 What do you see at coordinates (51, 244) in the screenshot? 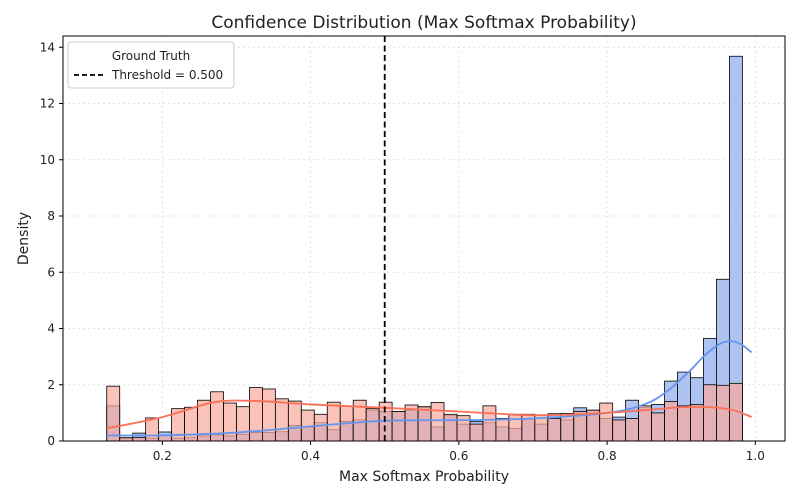
I see `y-axis: 0 2 4 6 8 10 12 14` at bounding box center [51, 244].